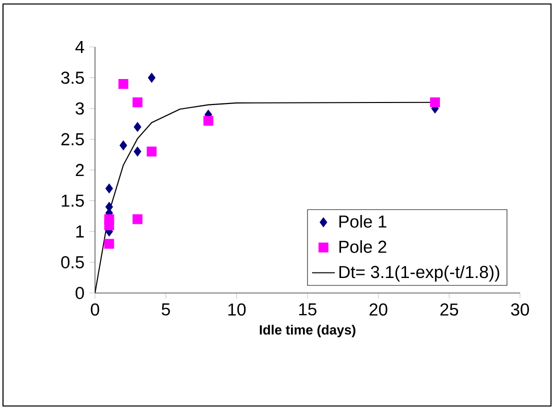  I want to click on x-tick-label: 30, so click(520, 309).